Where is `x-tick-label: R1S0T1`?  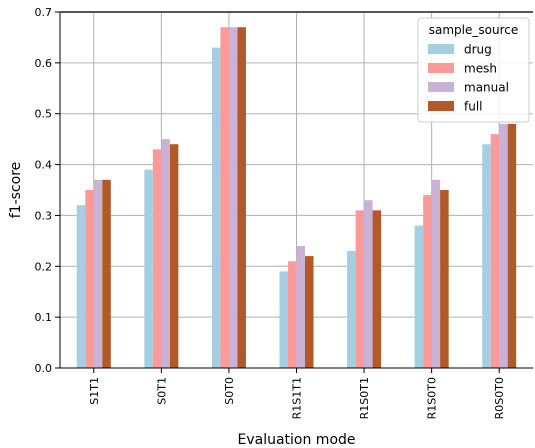
x-tick-label: R1S0T1 is located at coordinates (364, 398).